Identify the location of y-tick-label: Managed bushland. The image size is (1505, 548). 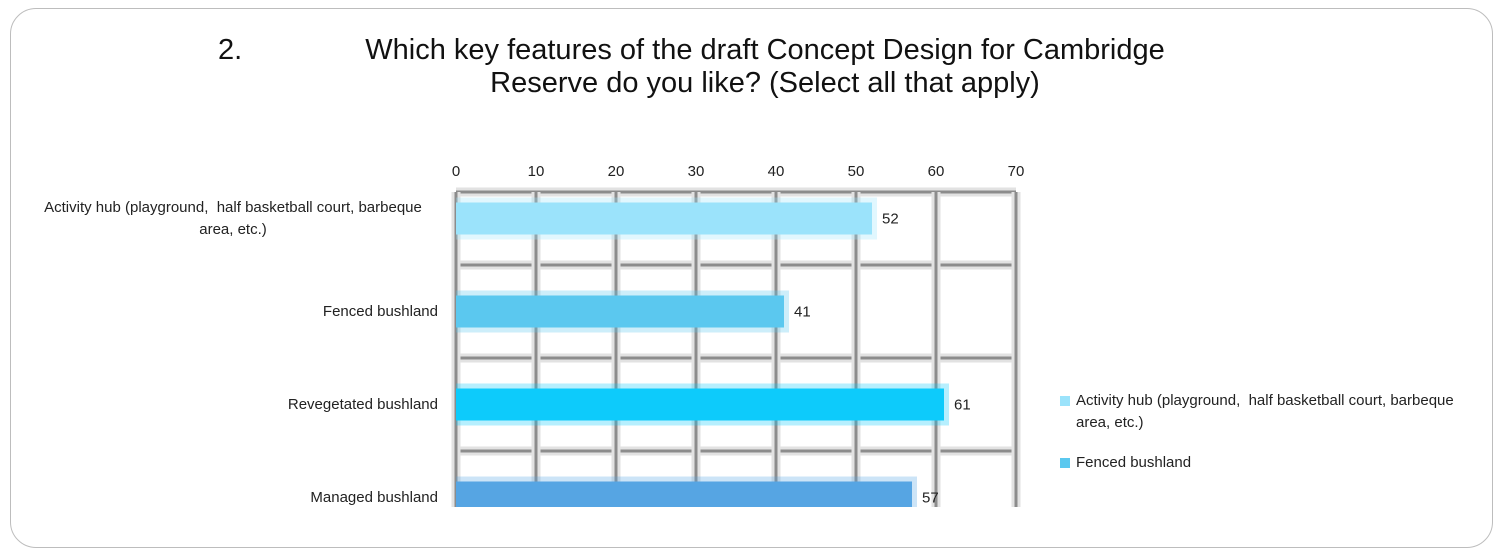
(374, 497).